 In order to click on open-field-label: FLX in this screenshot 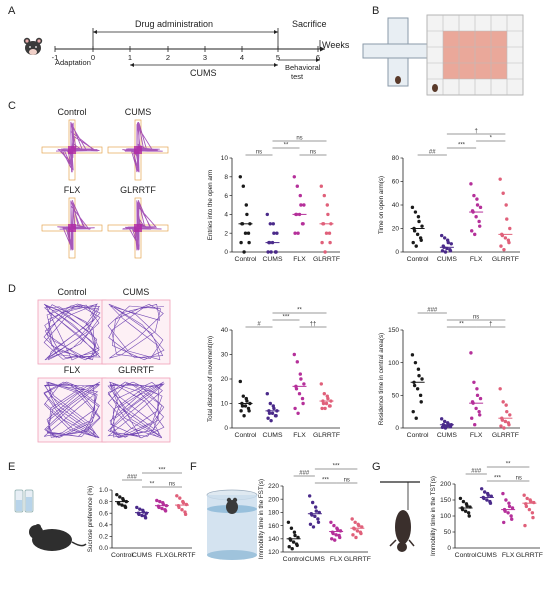, I will do `click(72, 370)`.